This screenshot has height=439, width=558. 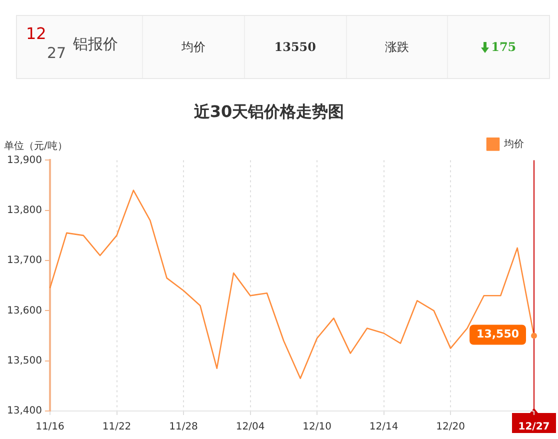 I want to click on x-tick-label: 12/10, so click(x=317, y=427).